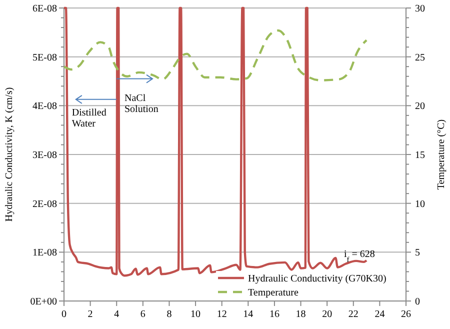  What do you see at coordinates (379, 314) in the screenshot?
I see `x-tick-label: 24` at bounding box center [379, 314].